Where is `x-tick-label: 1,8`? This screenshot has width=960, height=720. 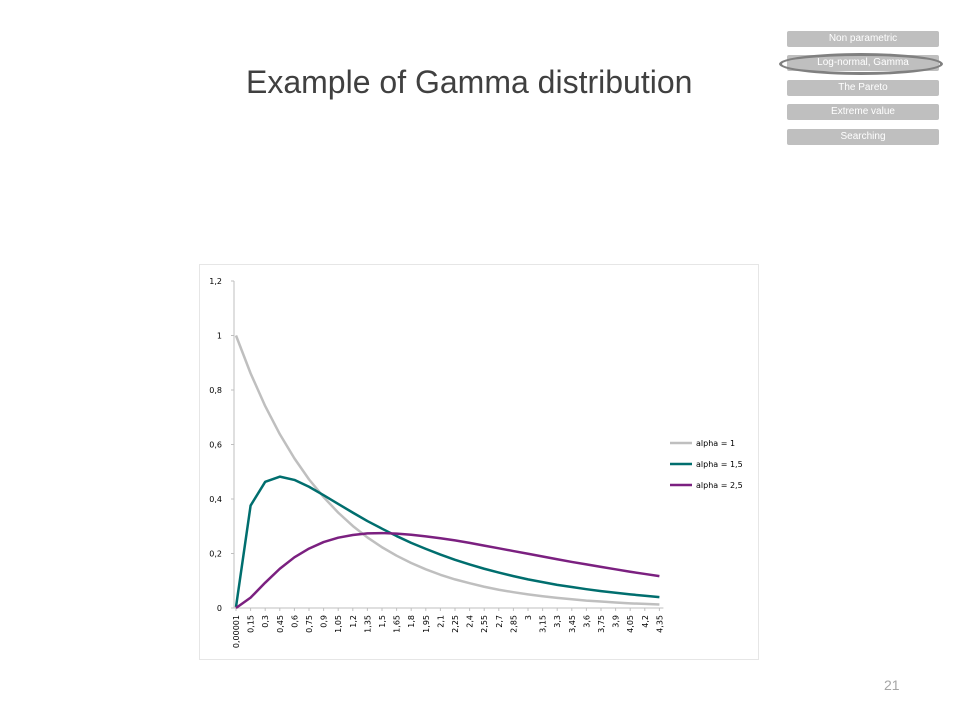 x-tick-label: 1,8 is located at coordinates (411, 621).